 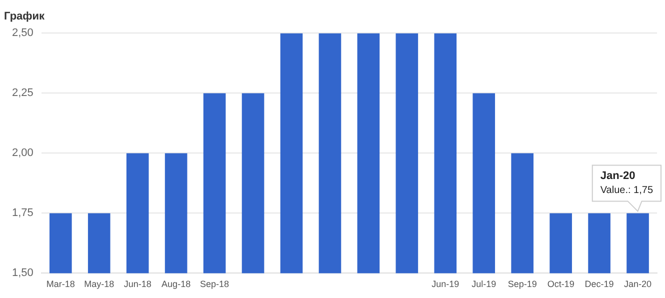 I want to click on y-tick-label: 2,25, so click(x=23, y=93).